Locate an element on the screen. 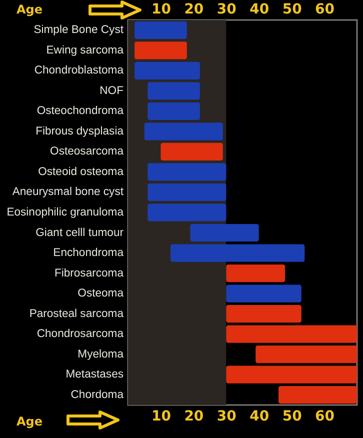 The image size is (363, 438). y-tick-label: Chordoma is located at coordinates (97, 394).